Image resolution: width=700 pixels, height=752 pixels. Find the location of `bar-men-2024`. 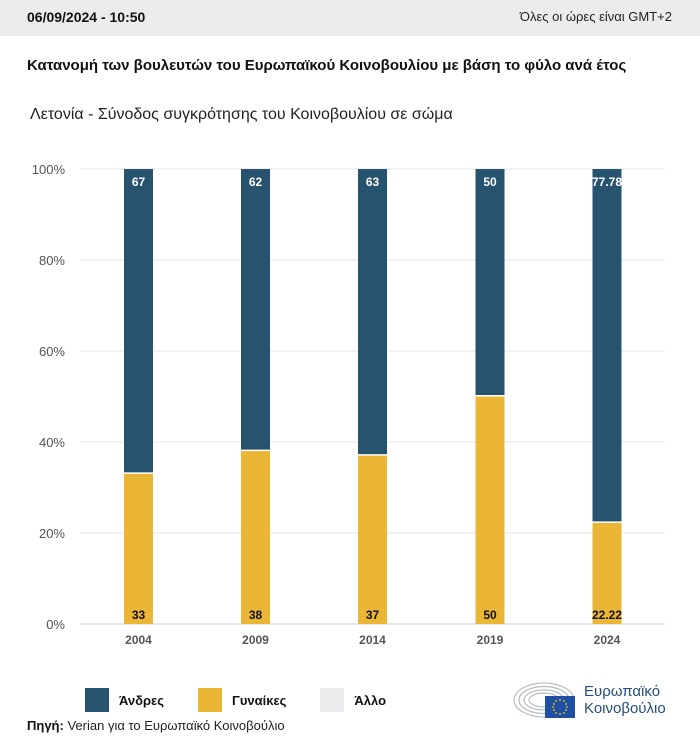

bar-men-2024 is located at coordinates (607, 345).